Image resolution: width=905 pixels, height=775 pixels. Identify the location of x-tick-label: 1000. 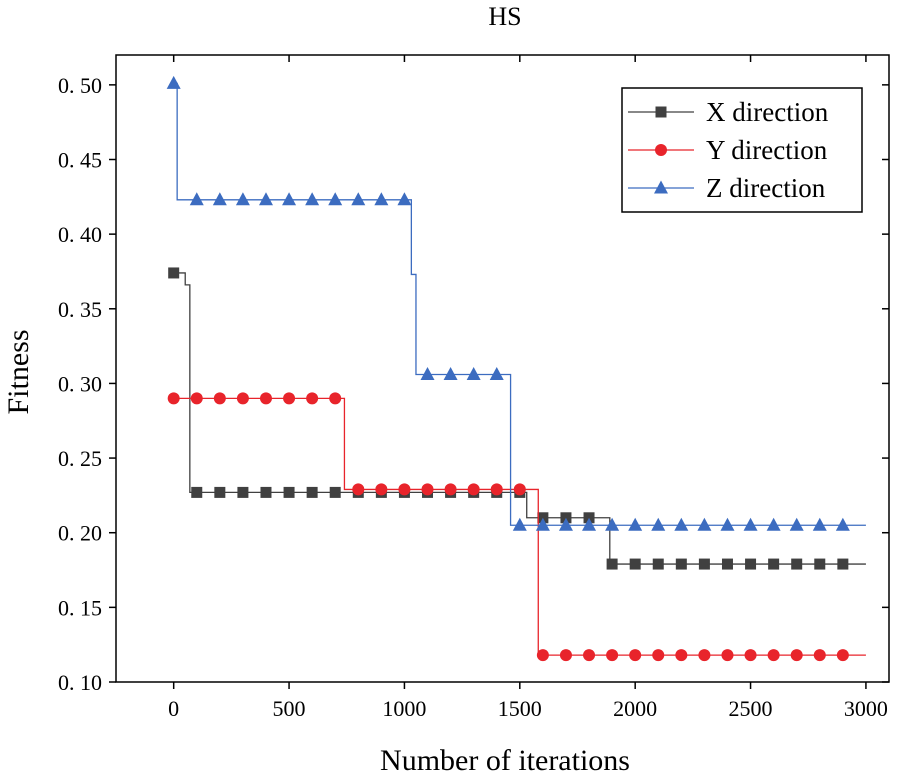
(404, 708).